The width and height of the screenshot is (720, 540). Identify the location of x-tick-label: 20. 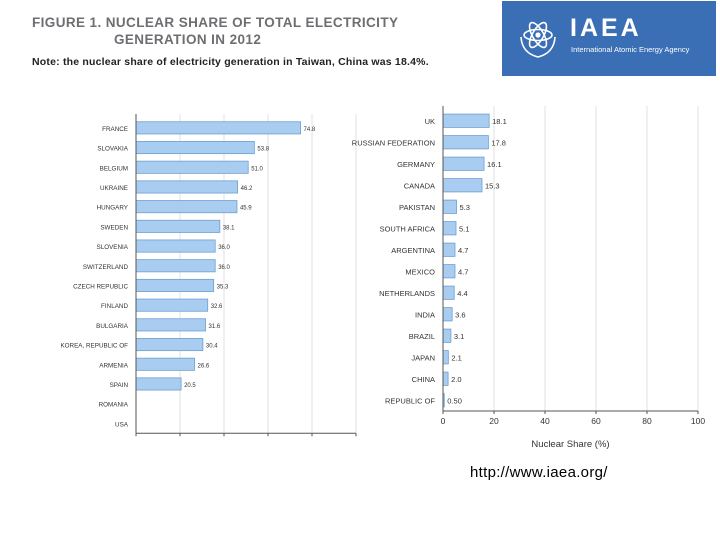
(494, 421).